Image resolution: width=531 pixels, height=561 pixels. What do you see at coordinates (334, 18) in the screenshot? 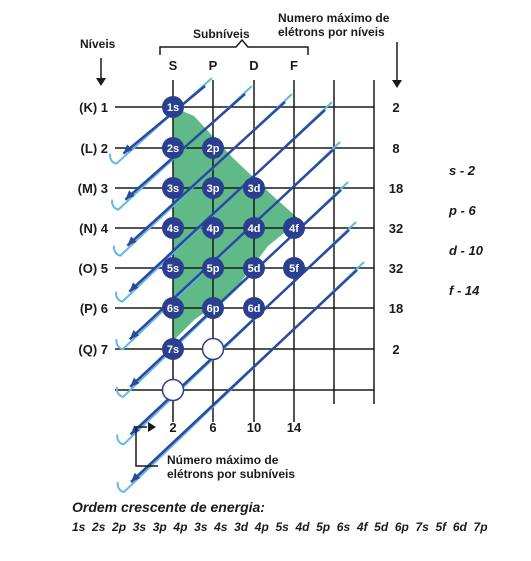
I see `max-eletrons-niveis-line1: Numero máximo de` at bounding box center [334, 18].